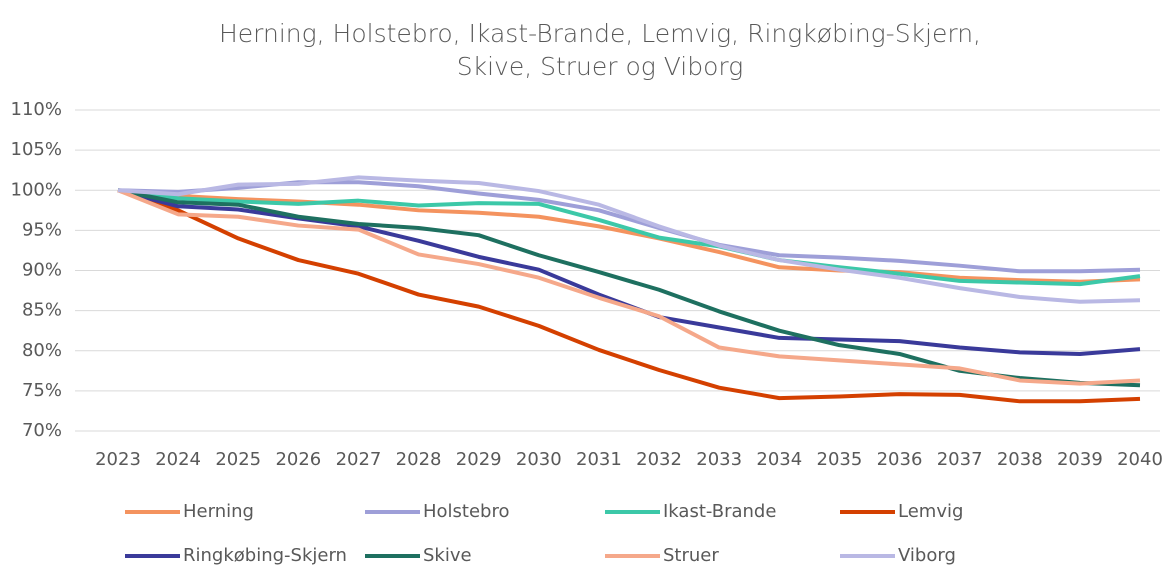 The width and height of the screenshot is (1170, 567). What do you see at coordinates (42, 229) in the screenshot?
I see `y-tick-label: 95%` at bounding box center [42, 229].